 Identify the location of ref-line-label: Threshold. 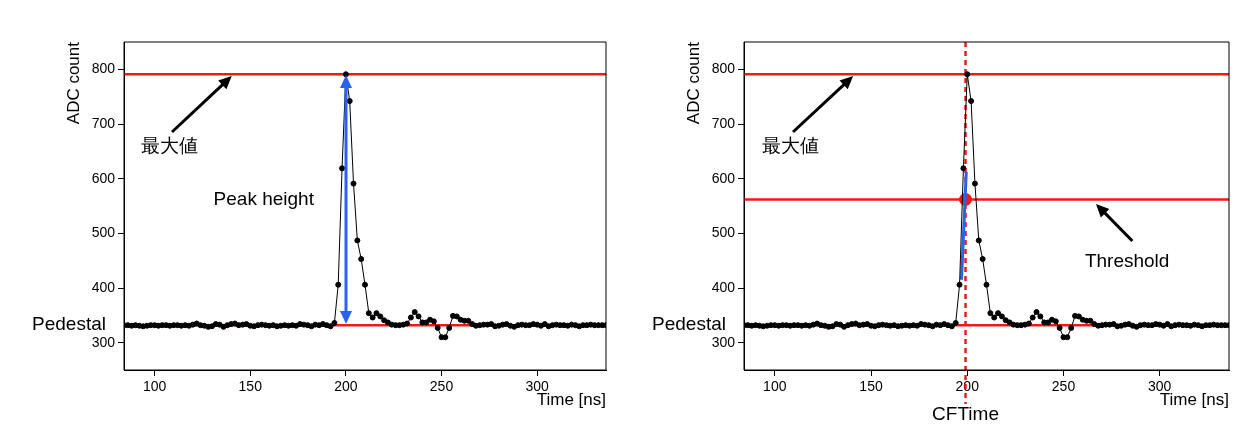
(1127, 260).